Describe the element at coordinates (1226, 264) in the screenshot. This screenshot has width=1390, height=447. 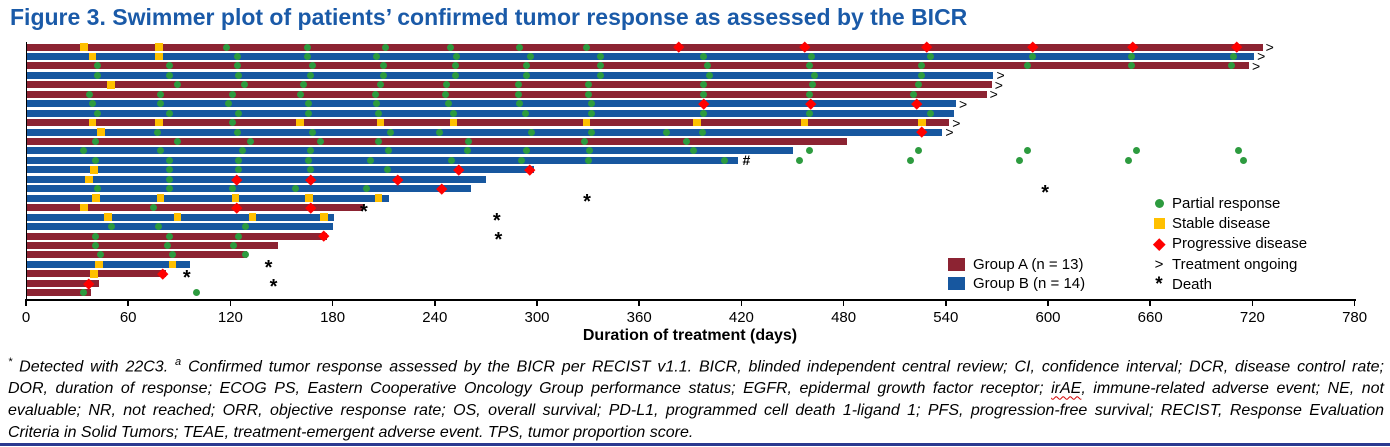
I see `legend-item-treatment-ongoing: > Treatment ongoing` at that location.